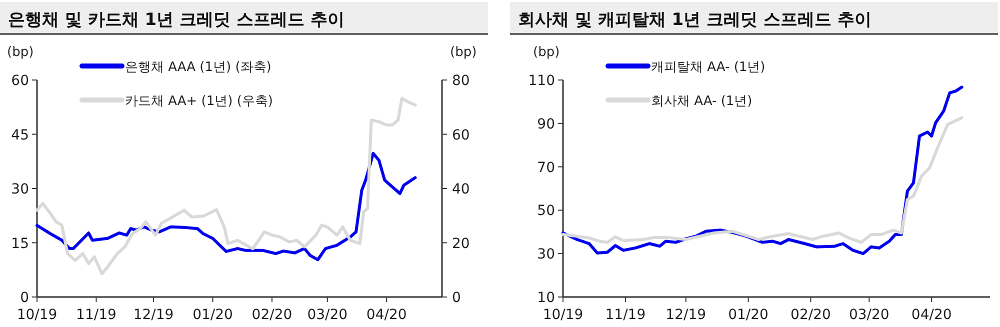  Describe the element at coordinates (461, 244) in the screenshot. I see `y2-tick-label: 20` at that location.